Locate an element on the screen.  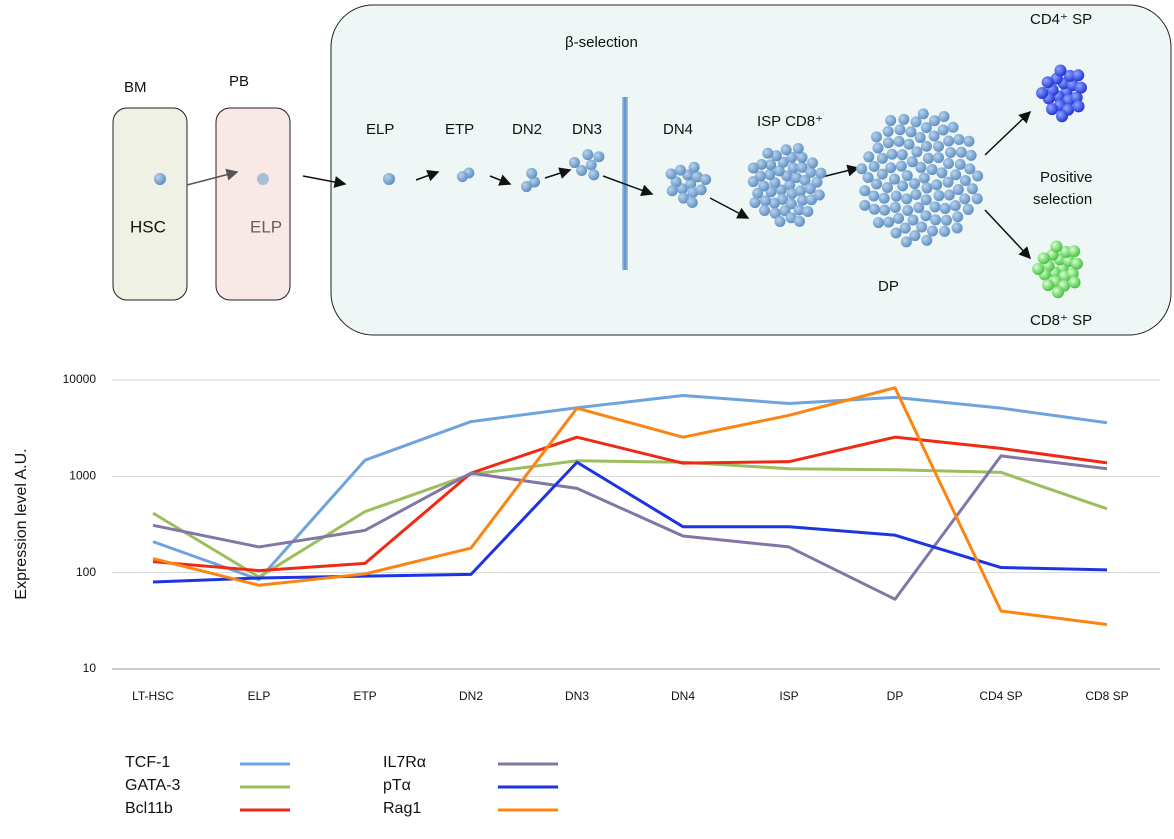
x-tick-label: ELP is located at coordinates (259, 696).